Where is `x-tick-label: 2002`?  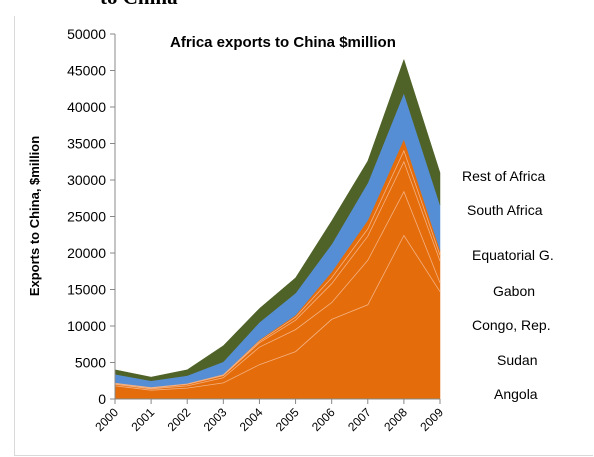 x-tick-label: 2002 is located at coordinates (179, 419).